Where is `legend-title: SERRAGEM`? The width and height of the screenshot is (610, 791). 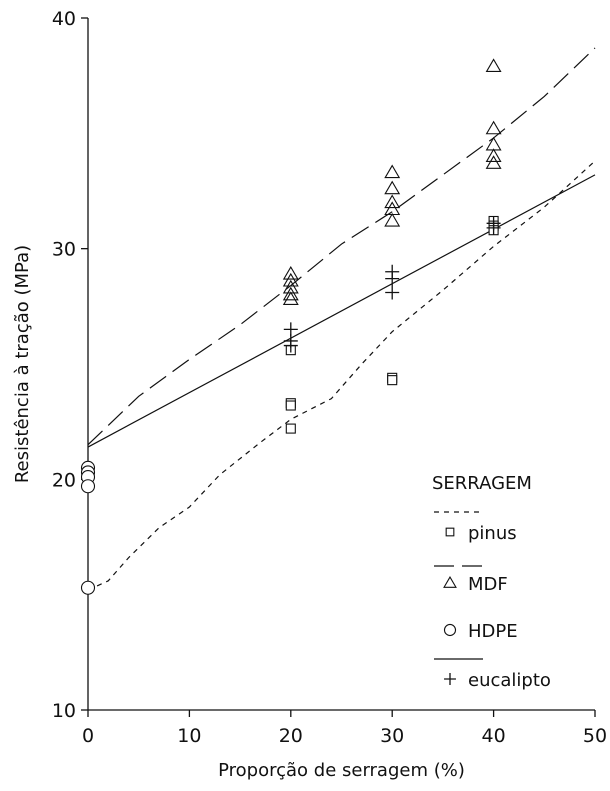 legend-title: SERRAGEM is located at coordinates (482, 483).